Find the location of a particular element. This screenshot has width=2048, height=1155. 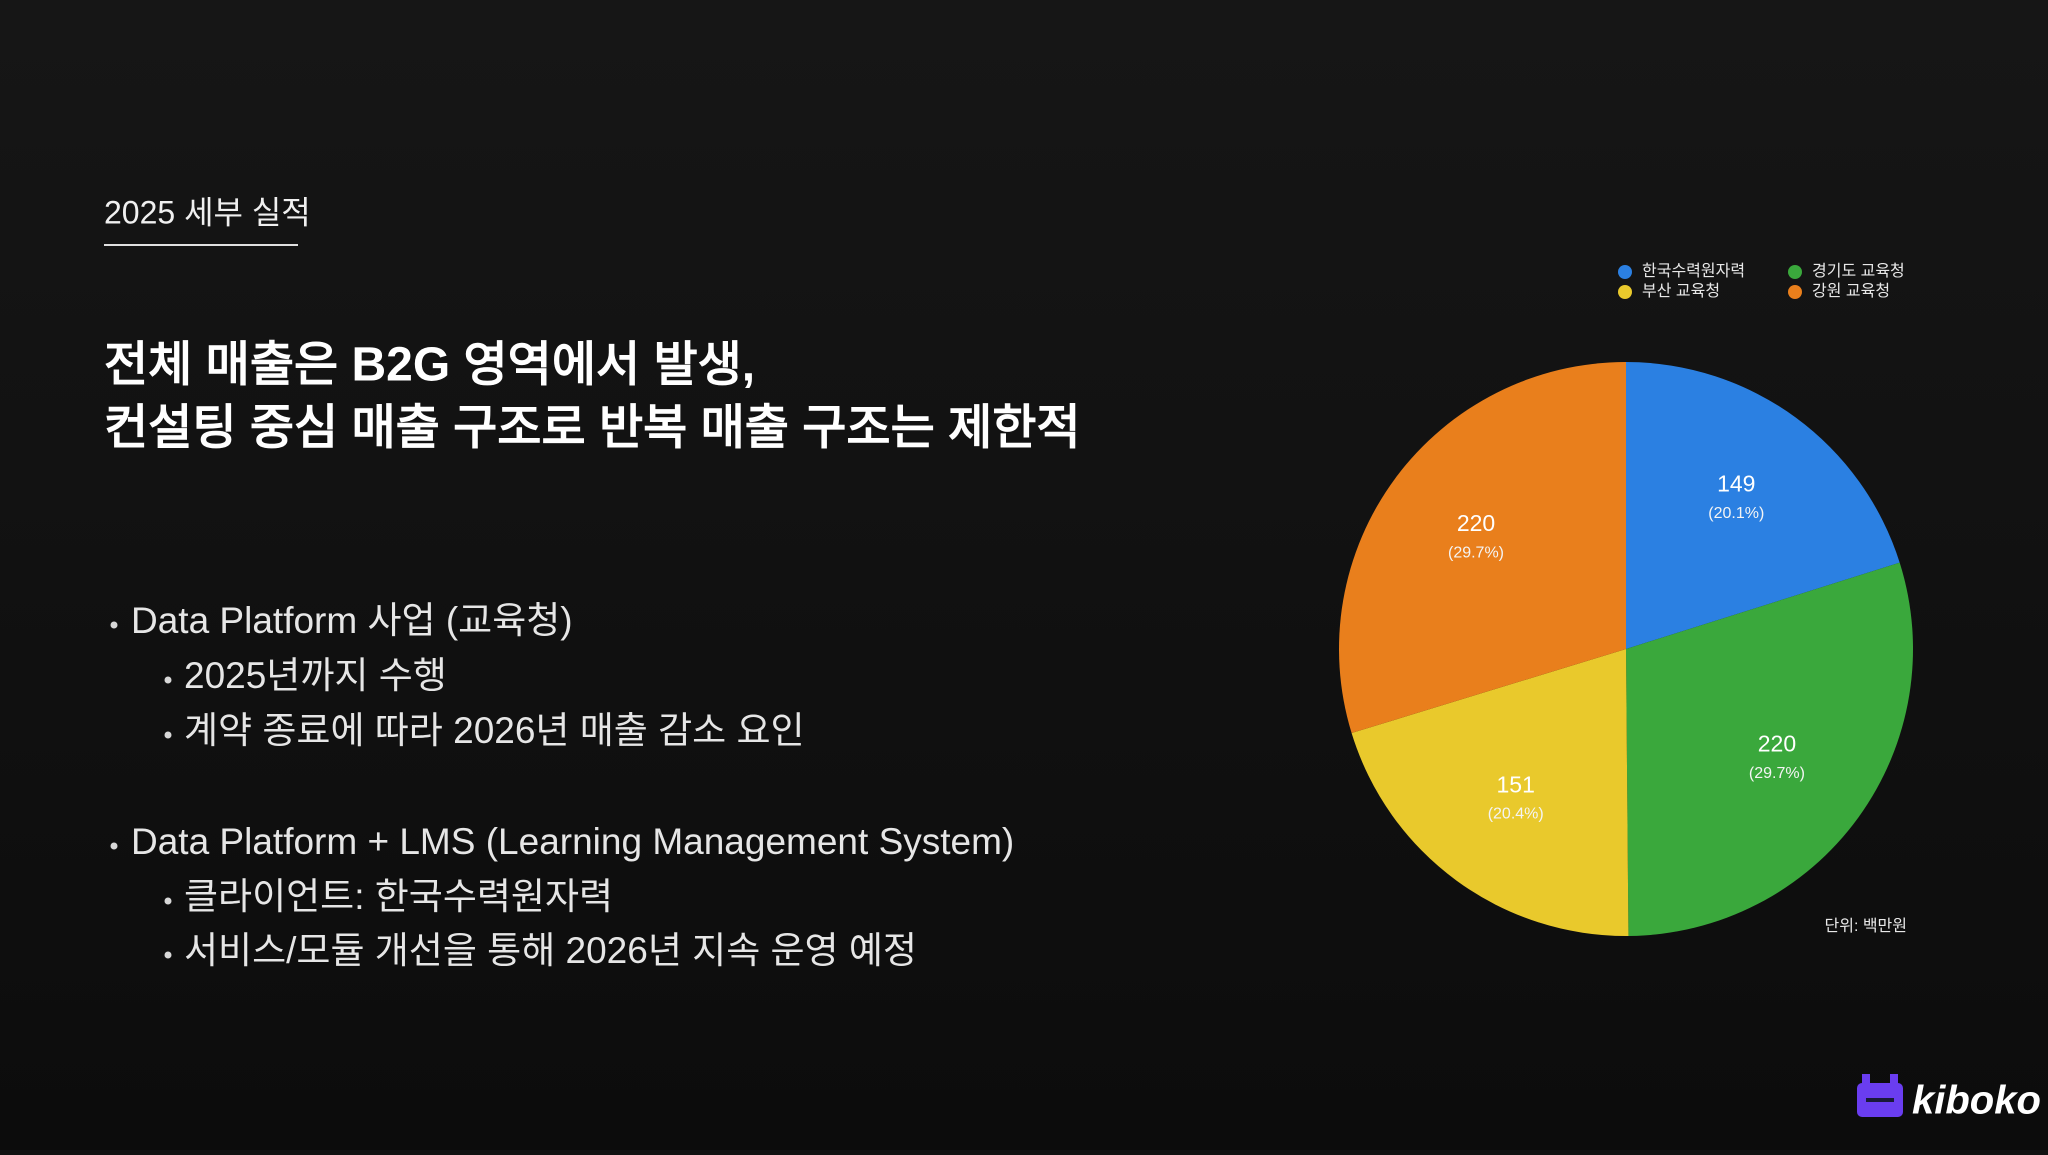

legend-label: 부산 교육청 is located at coordinates (1681, 291).